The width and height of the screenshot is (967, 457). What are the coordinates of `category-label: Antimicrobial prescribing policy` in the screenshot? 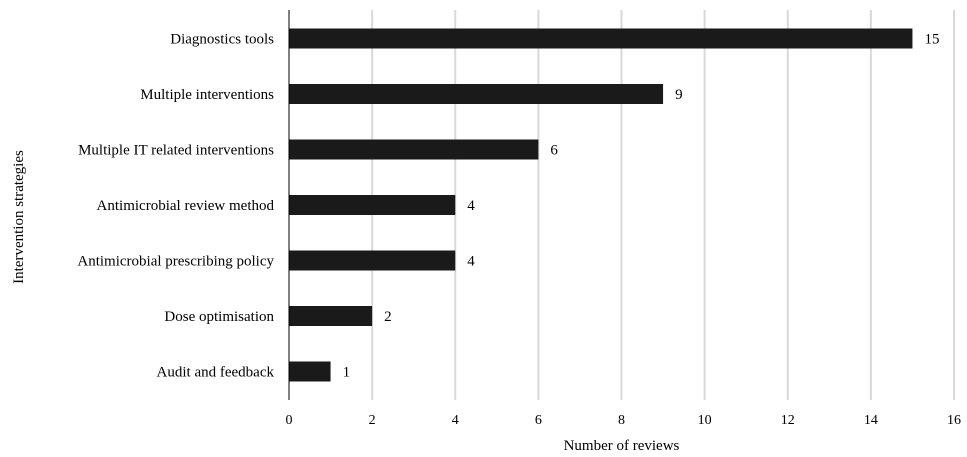 It's located at (175, 262).